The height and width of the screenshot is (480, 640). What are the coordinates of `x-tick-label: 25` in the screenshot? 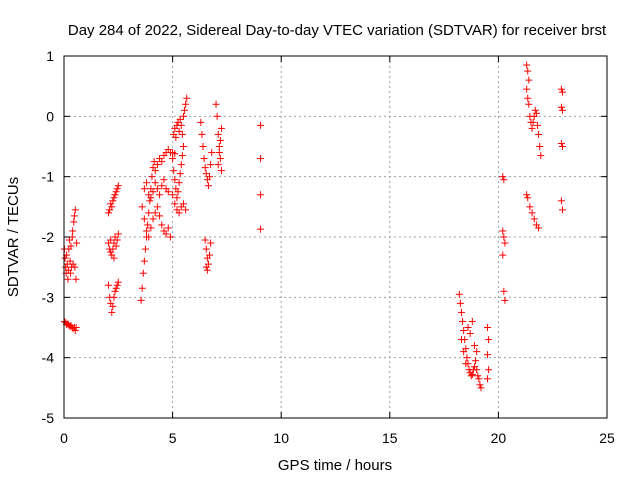 It's located at (607, 438).